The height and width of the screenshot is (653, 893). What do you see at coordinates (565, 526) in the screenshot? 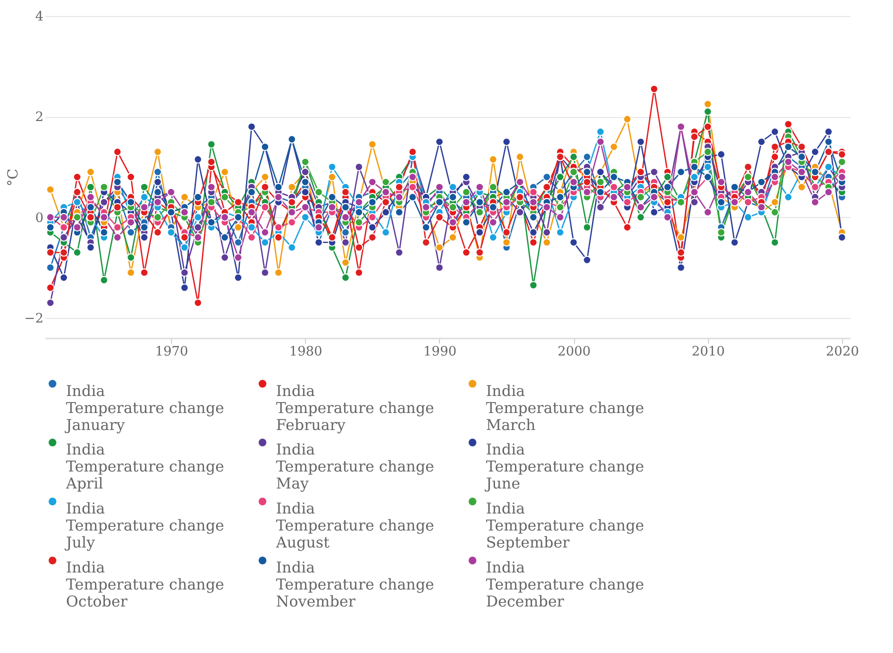
I see `legend-label: India Temperature change September` at bounding box center [565, 526].